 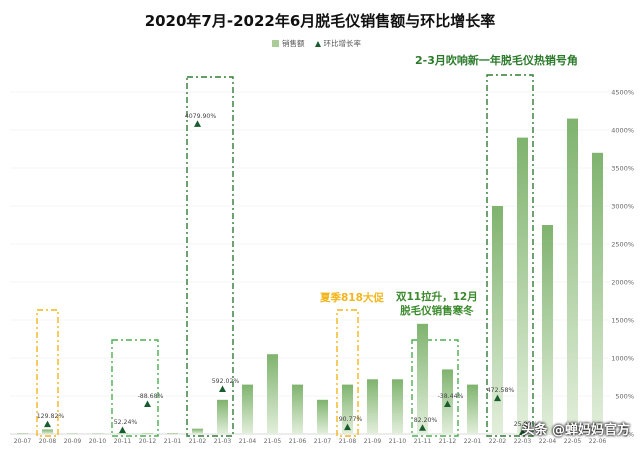 I want to click on growth-label-21-11: 82.20%, so click(x=426, y=420).